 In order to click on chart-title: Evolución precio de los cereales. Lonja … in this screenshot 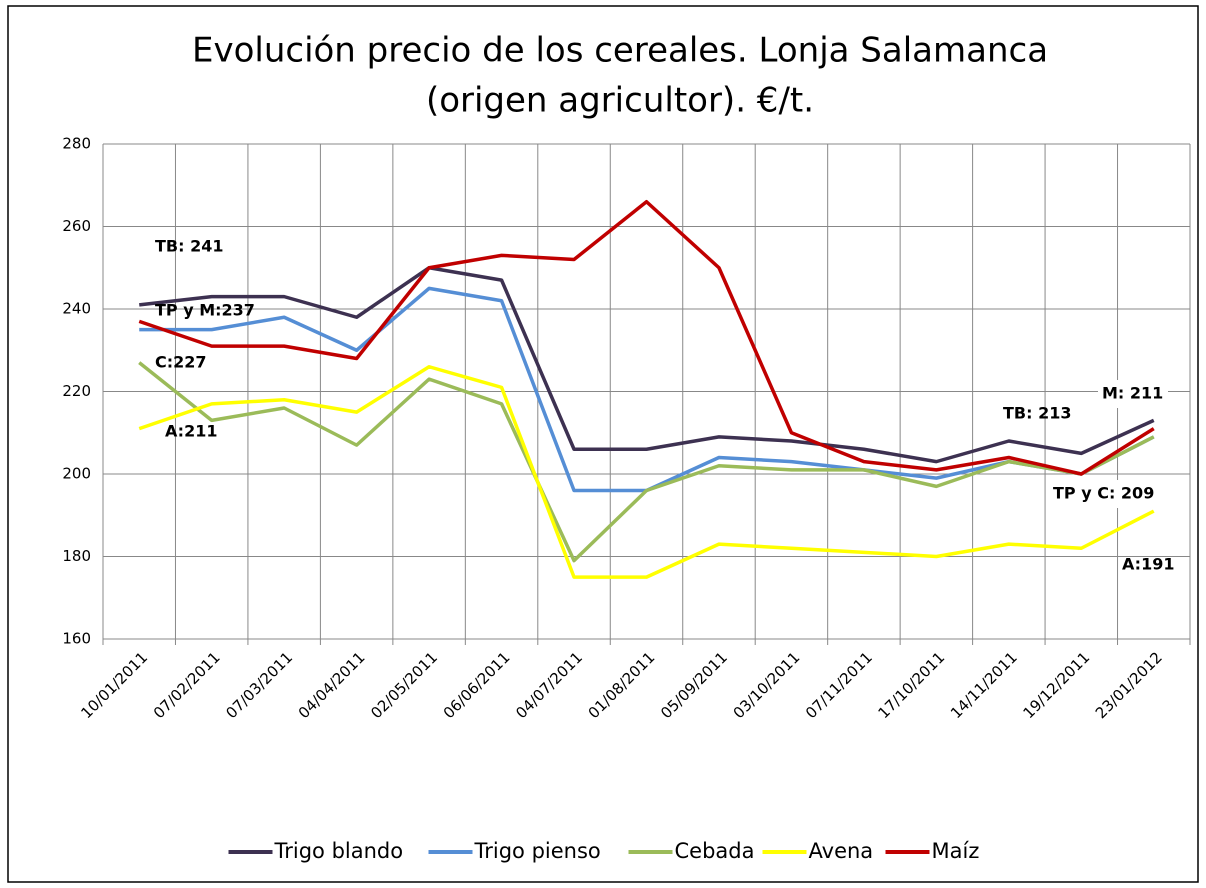, I will do `click(620, 51)`.